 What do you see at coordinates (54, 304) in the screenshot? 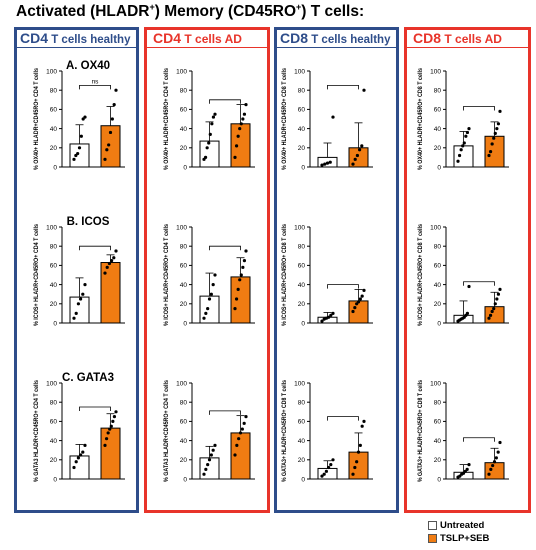
I see `chart-5-y-tick-label: 20` at bounding box center [54, 304].